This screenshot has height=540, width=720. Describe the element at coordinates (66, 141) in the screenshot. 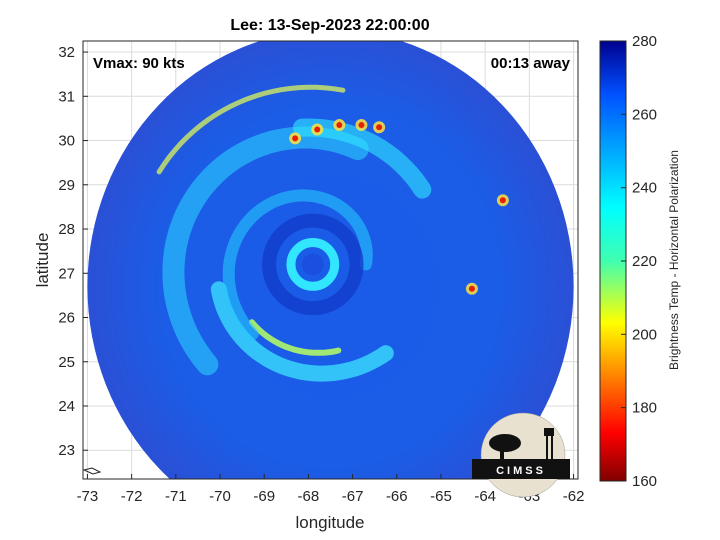

I see `y-tick-label: 30` at that location.